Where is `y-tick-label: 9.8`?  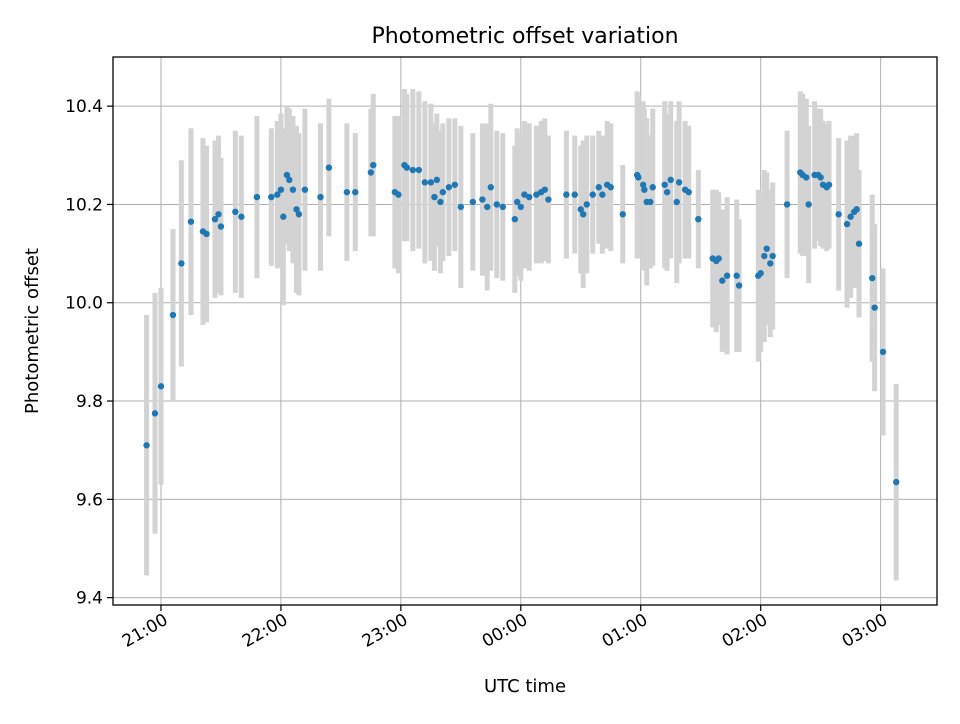
y-tick-label: 9.8 is located at coordinates (89, 402).